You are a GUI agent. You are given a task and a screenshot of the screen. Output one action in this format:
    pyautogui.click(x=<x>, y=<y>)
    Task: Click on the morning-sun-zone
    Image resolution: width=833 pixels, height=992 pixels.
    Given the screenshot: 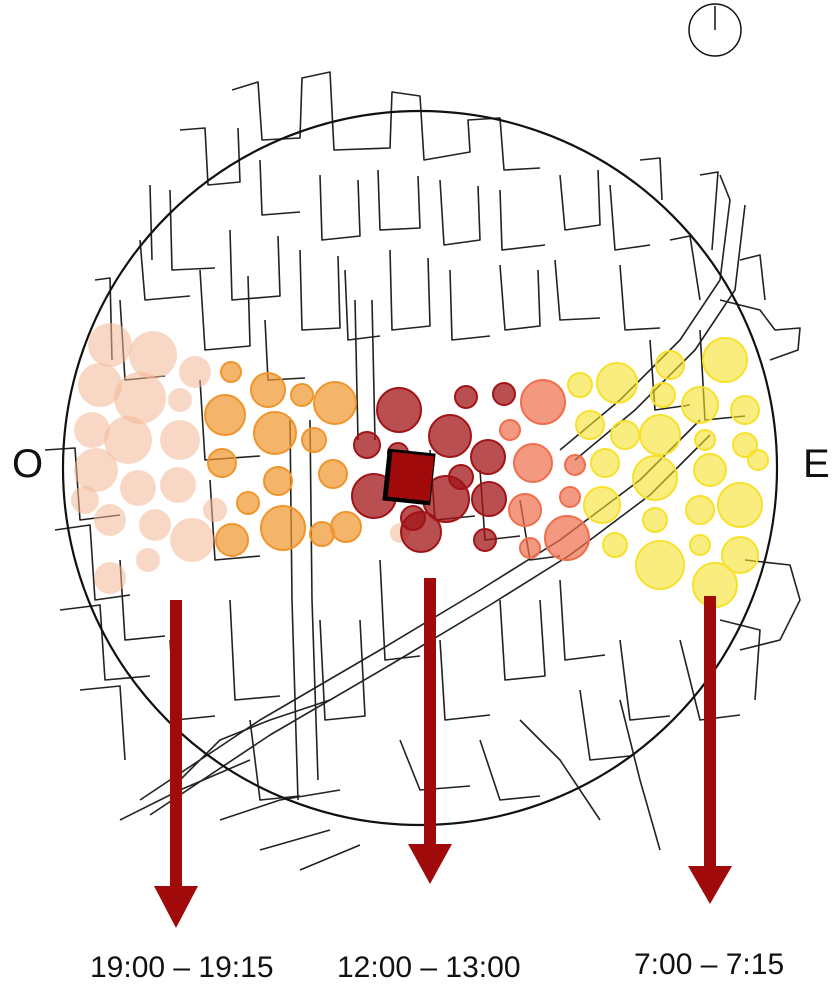 What is the action you would take?
    pyautogui.click(x=668, y=472)
    